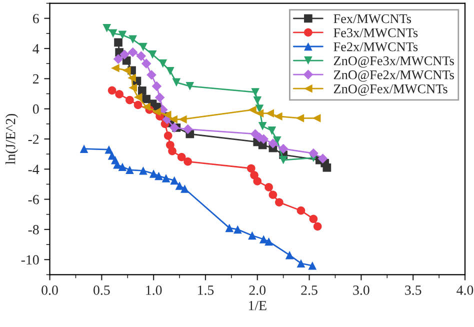  What do you see at coordinates (34, 169) in the screenshot?
I see `y-tick-label: -4` at bounding box center [34, 169].